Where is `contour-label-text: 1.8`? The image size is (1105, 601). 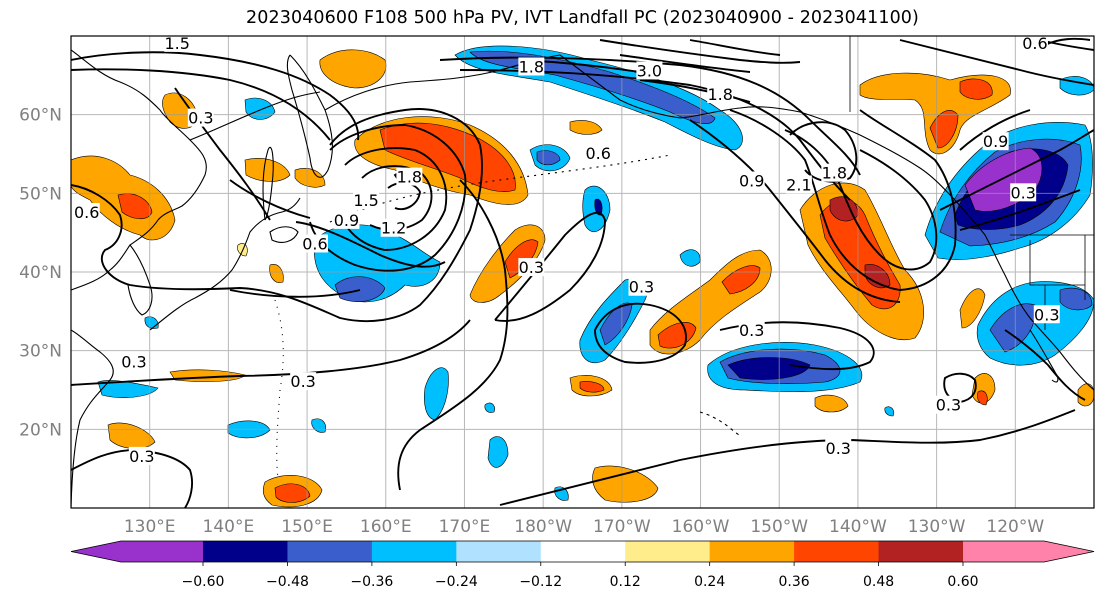 contour-label-text: 1.8 is located at coordinates (719, 94).